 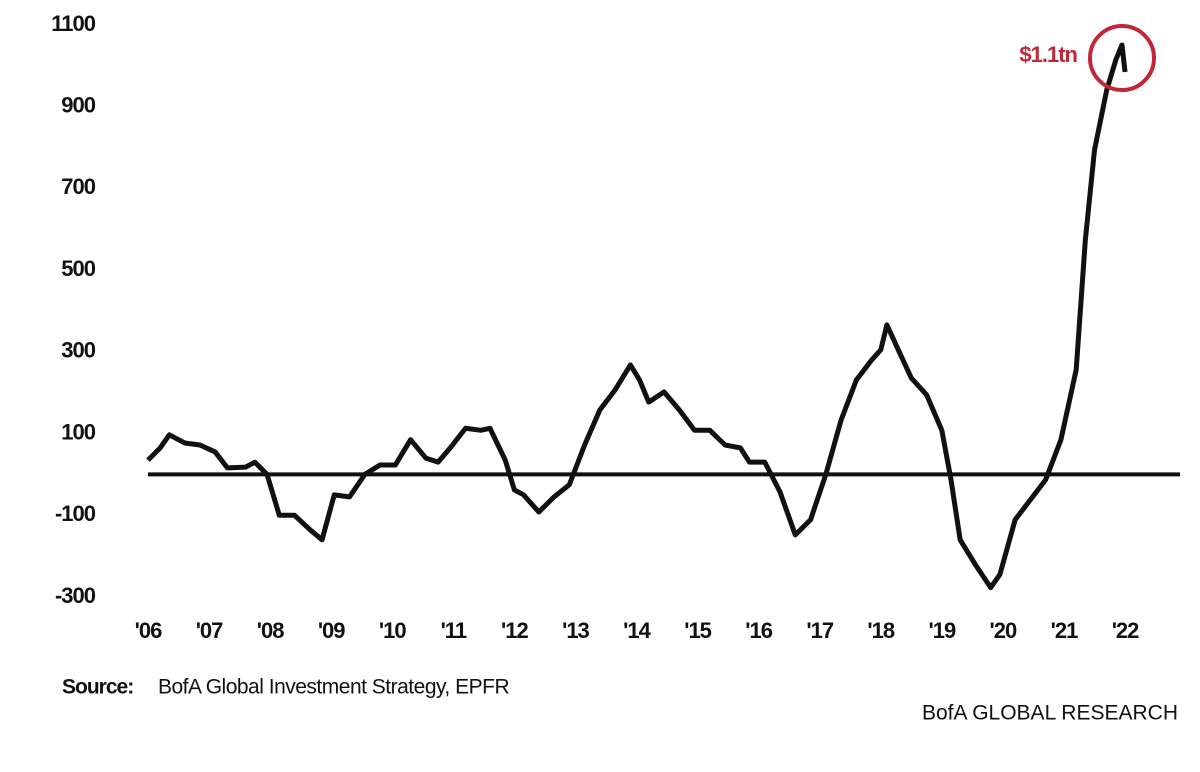 What do you see at coordinates (209, 630) in the screenshot?
I see `x-tick-label: '07` at bounding box center [209, 630].